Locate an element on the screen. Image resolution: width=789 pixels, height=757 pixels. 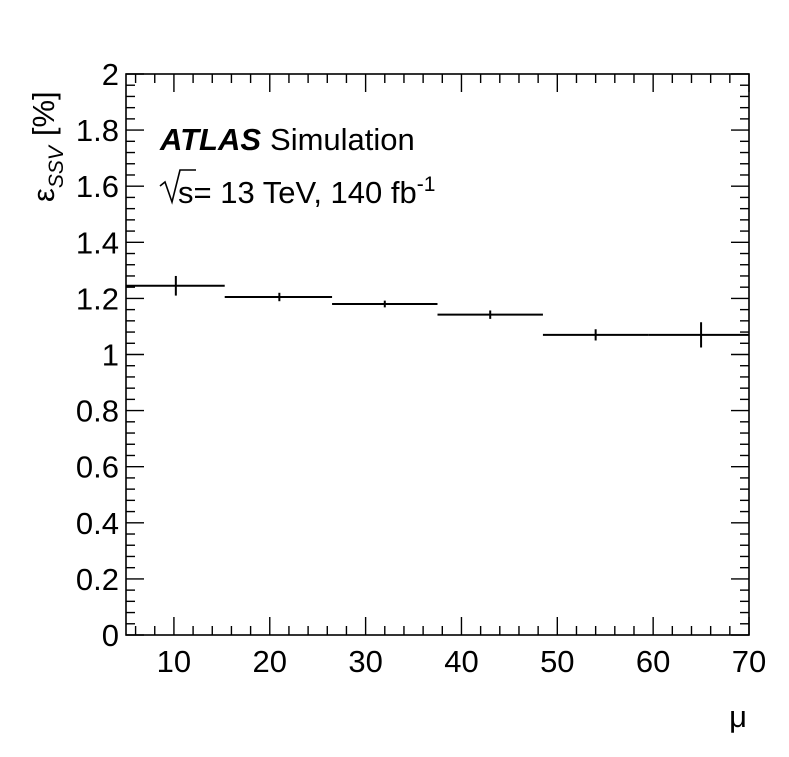
y-tick-label: 2 is located at coordinates (110, 74).